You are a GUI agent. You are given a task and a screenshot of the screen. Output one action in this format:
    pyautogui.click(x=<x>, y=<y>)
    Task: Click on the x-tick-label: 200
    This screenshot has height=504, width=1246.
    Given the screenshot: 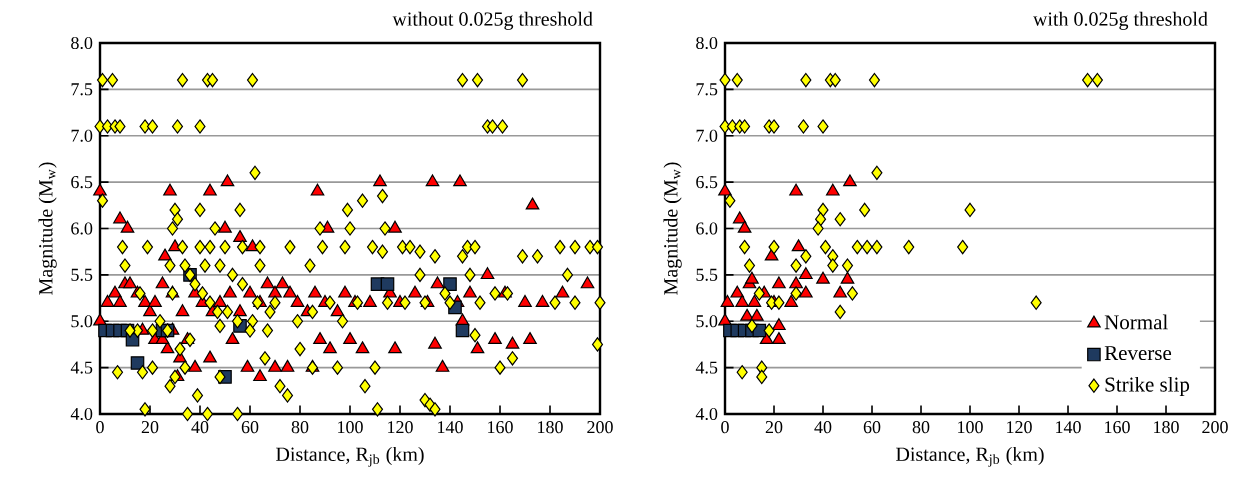 What is the action you would take?
    pyautogui.click(x=1215, y=427)
    